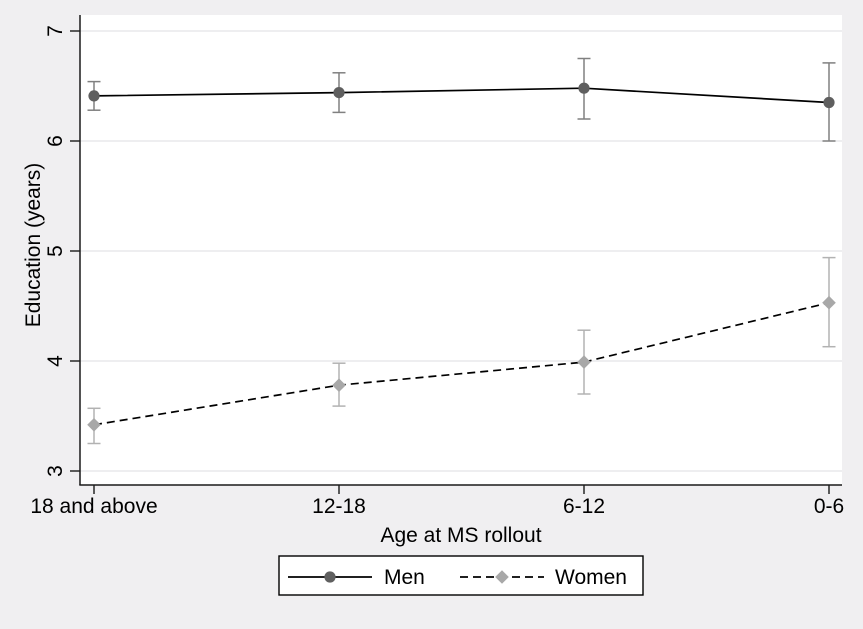 The image size is (863, 629). I want to click on men-marker-icon, so click(330, 577).